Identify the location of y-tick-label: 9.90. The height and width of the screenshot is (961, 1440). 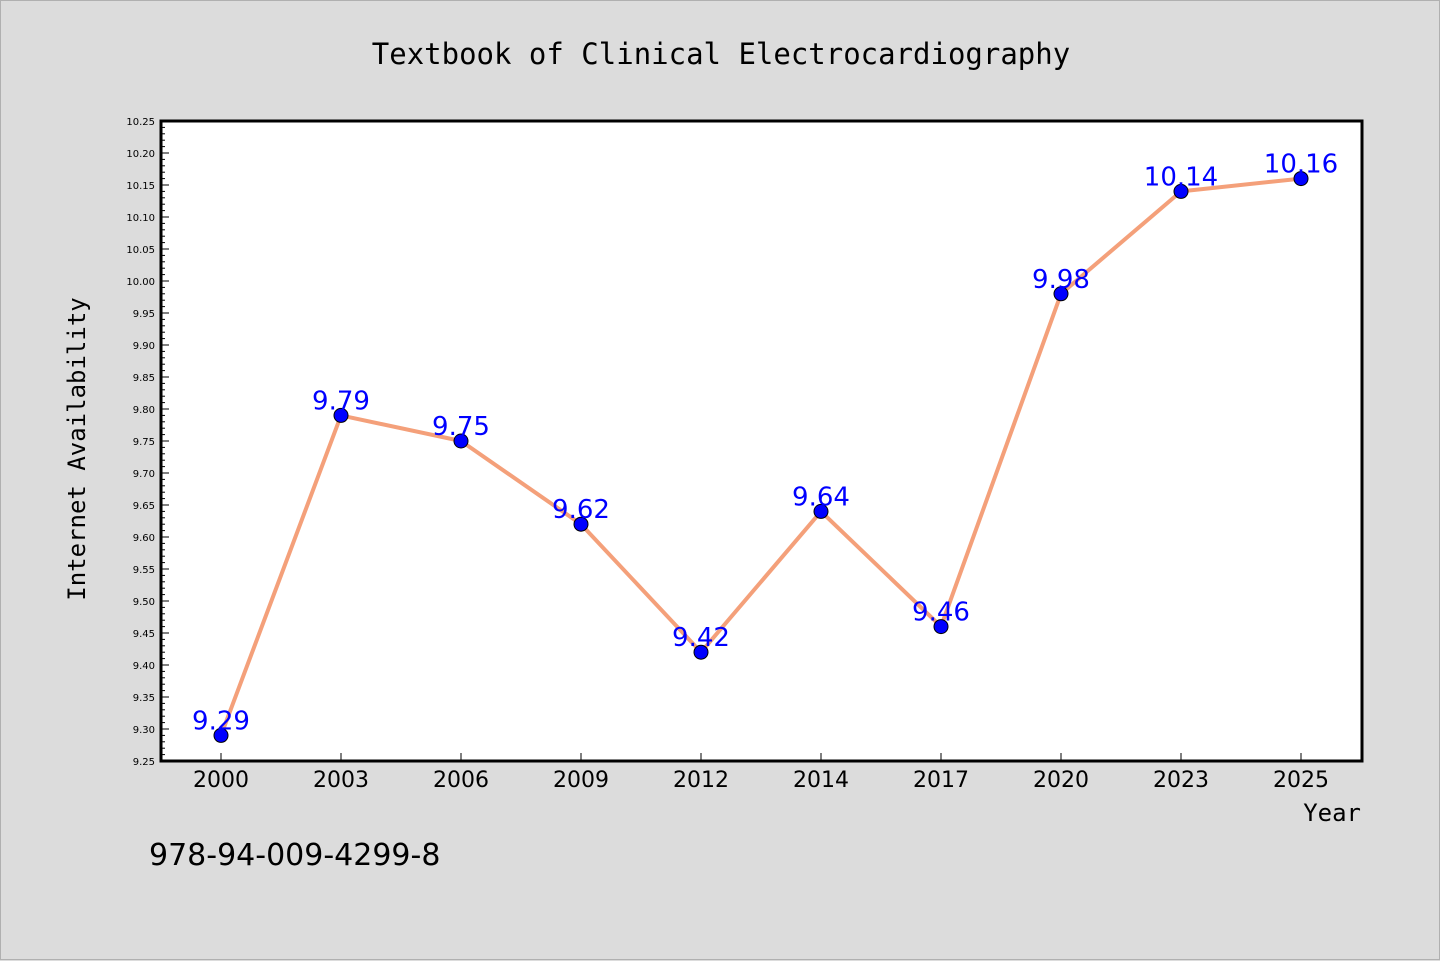
(144, 346).